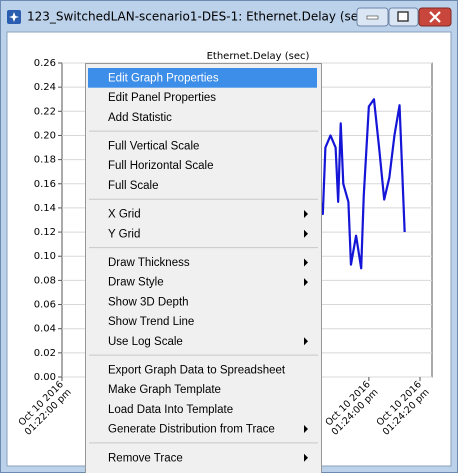  What do you see at coordinates (45, 256) in the screenshot?
I see `y-tick-label: 0.10` at bounding box center [45, 256].